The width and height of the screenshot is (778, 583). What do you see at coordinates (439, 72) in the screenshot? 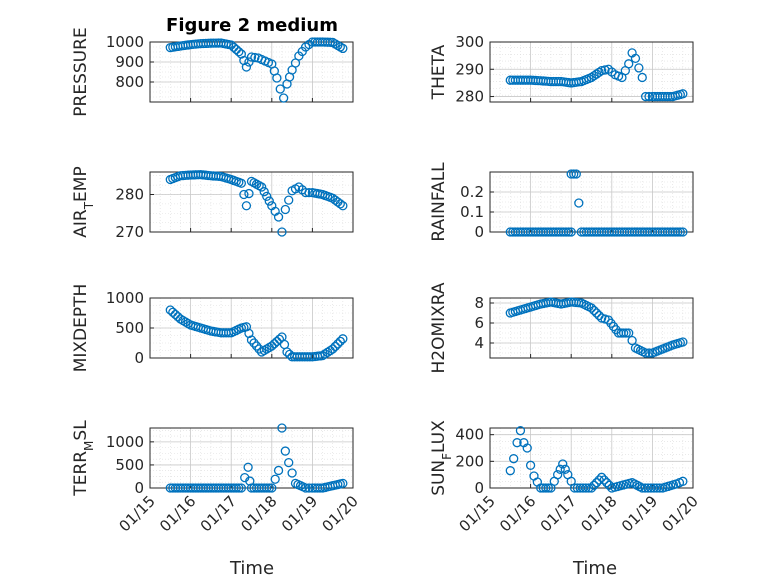
I see `y-axis-label: THETA` at bounding box center [439, 72].